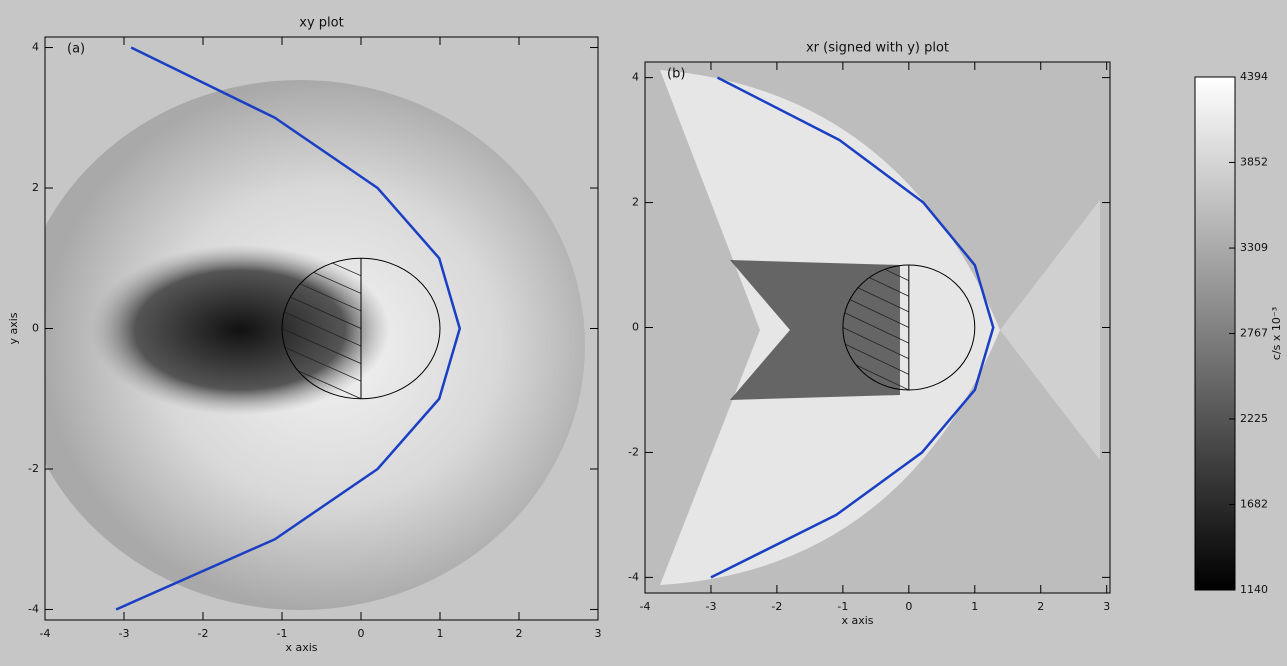  I want to click on colorbar-label: c/s x 10⁻³, so click(1276, 333).